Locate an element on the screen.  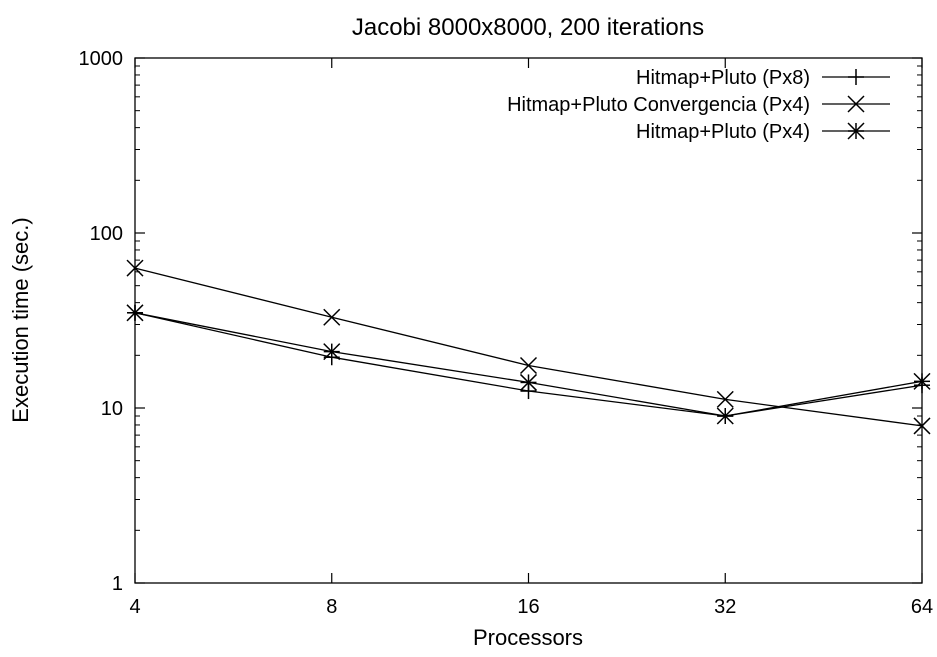
legend-label: Hitmap+Pluto (Px4) is located at coordinates (723, 132).